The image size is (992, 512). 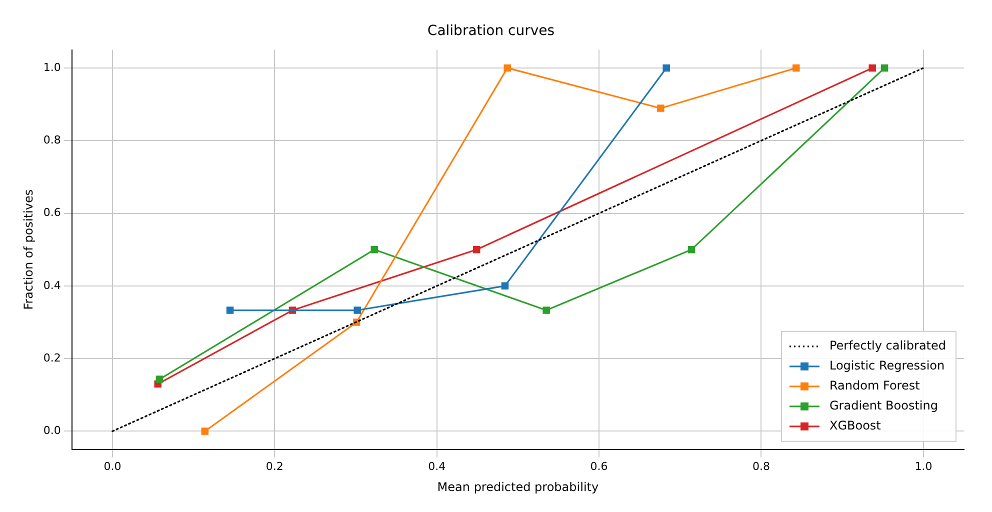 I want to click on x-tick-label: 0.2, so click(x=275, y=466).